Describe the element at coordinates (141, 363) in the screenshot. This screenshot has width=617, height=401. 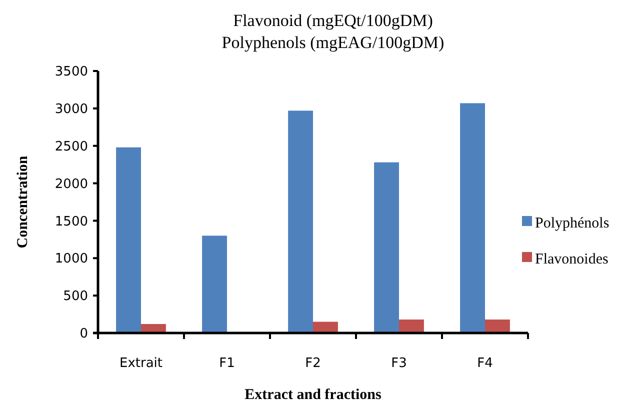
I see `x-tick-label: Extrait` at that location.